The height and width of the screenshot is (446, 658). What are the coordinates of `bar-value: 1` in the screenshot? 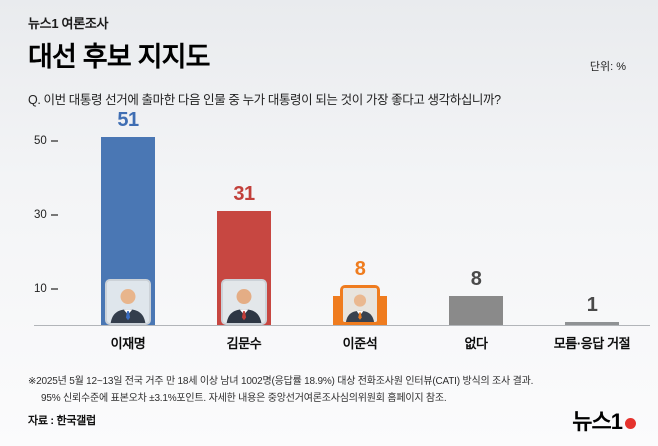 It's located at (592, 305).